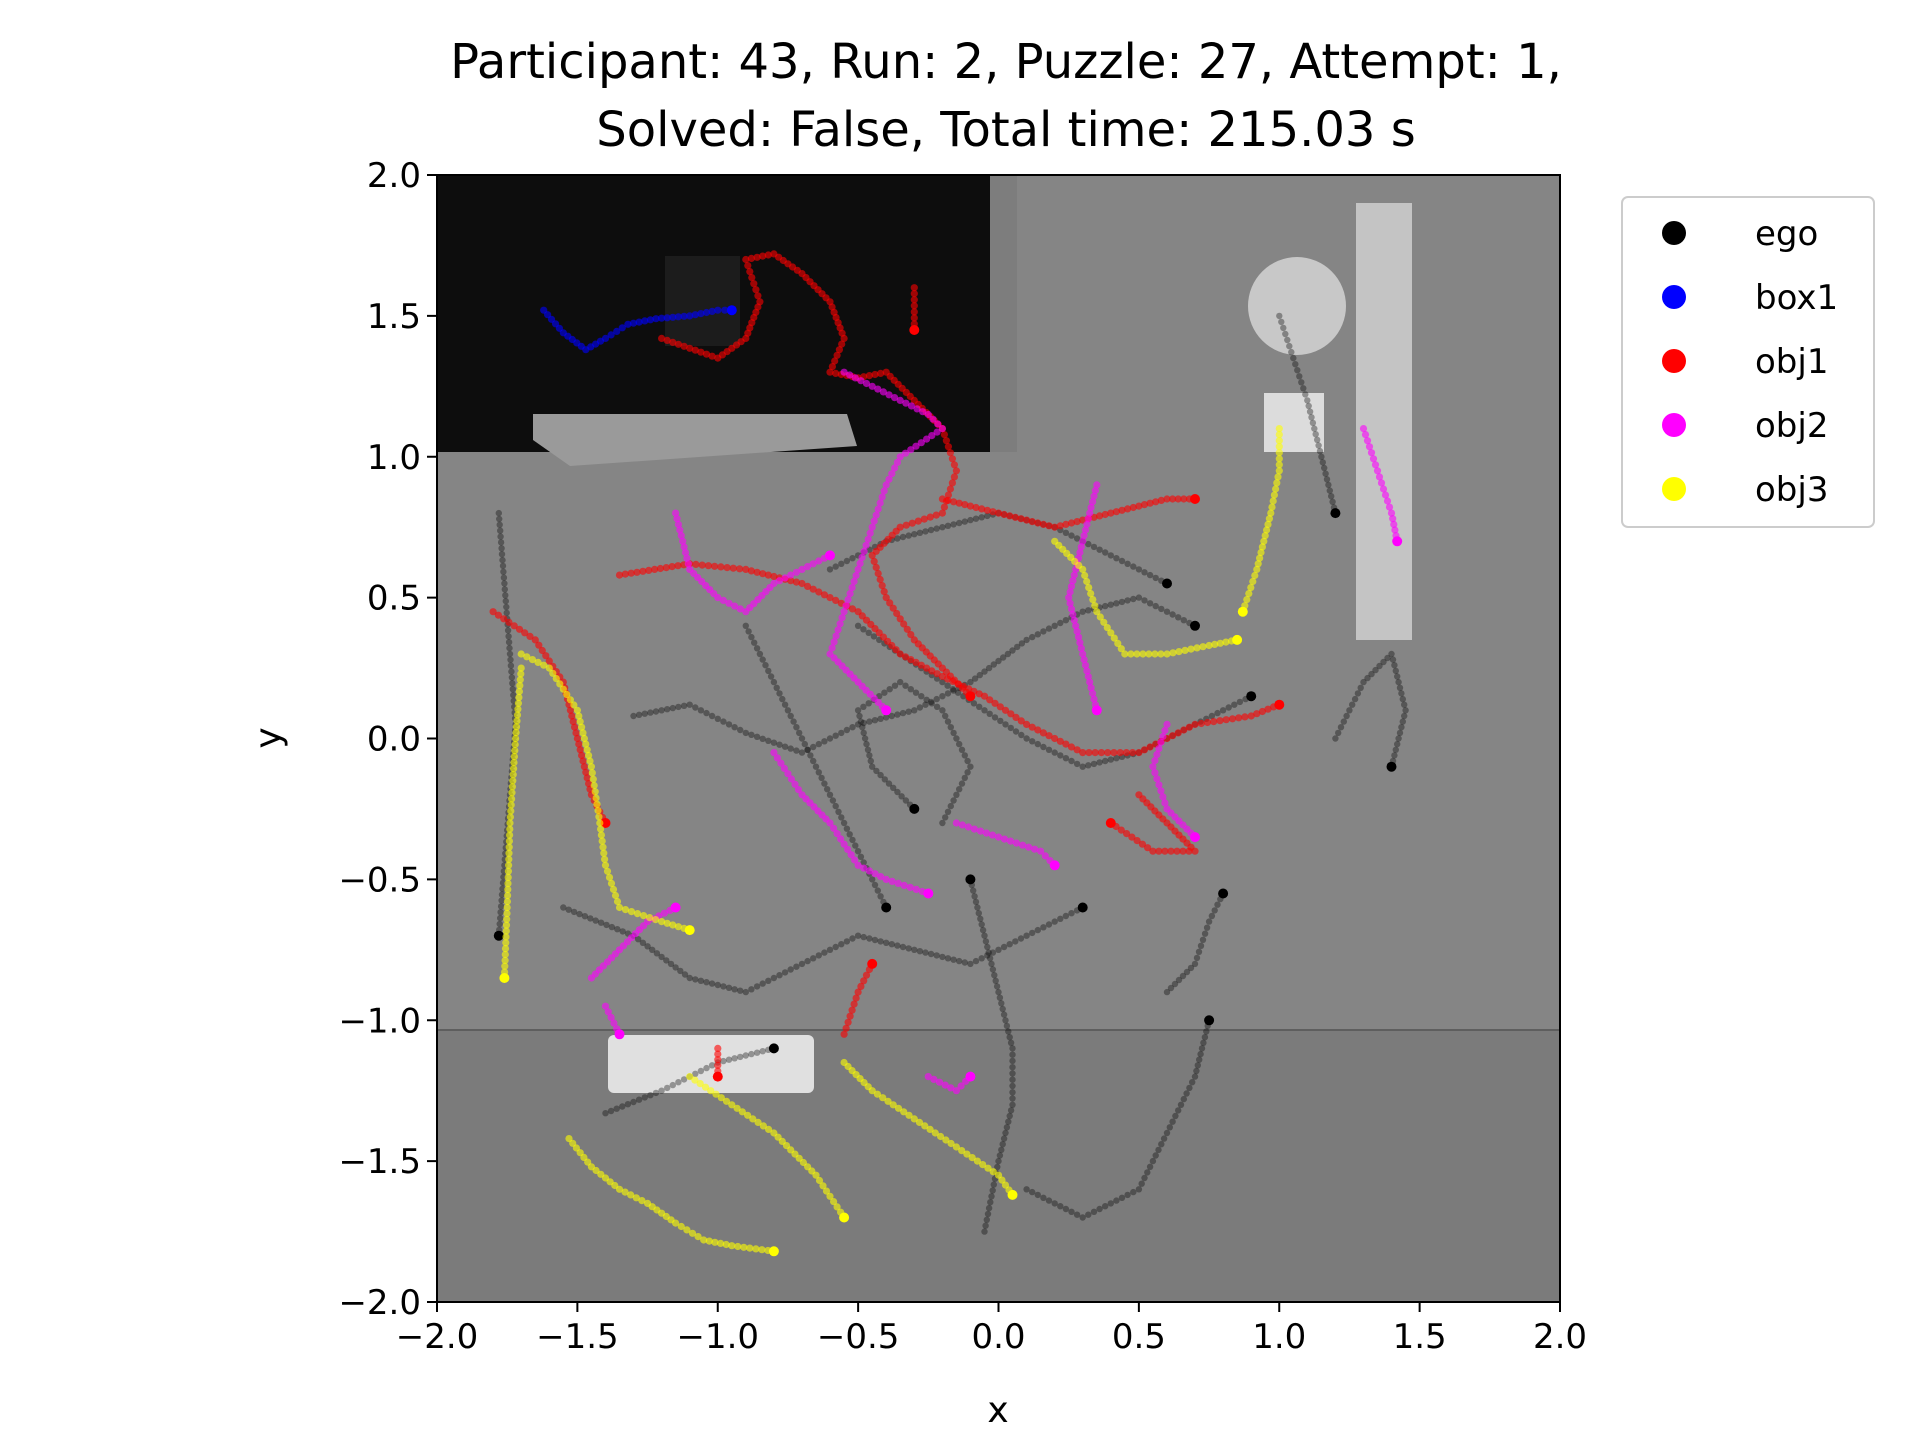 The width and height of the screenshot is (1920, 1440). What do you see at coordinates (1791, 362) in the screenshot?
I see `legend-label-obj1: obj1` at bounding box center [1791, 362].